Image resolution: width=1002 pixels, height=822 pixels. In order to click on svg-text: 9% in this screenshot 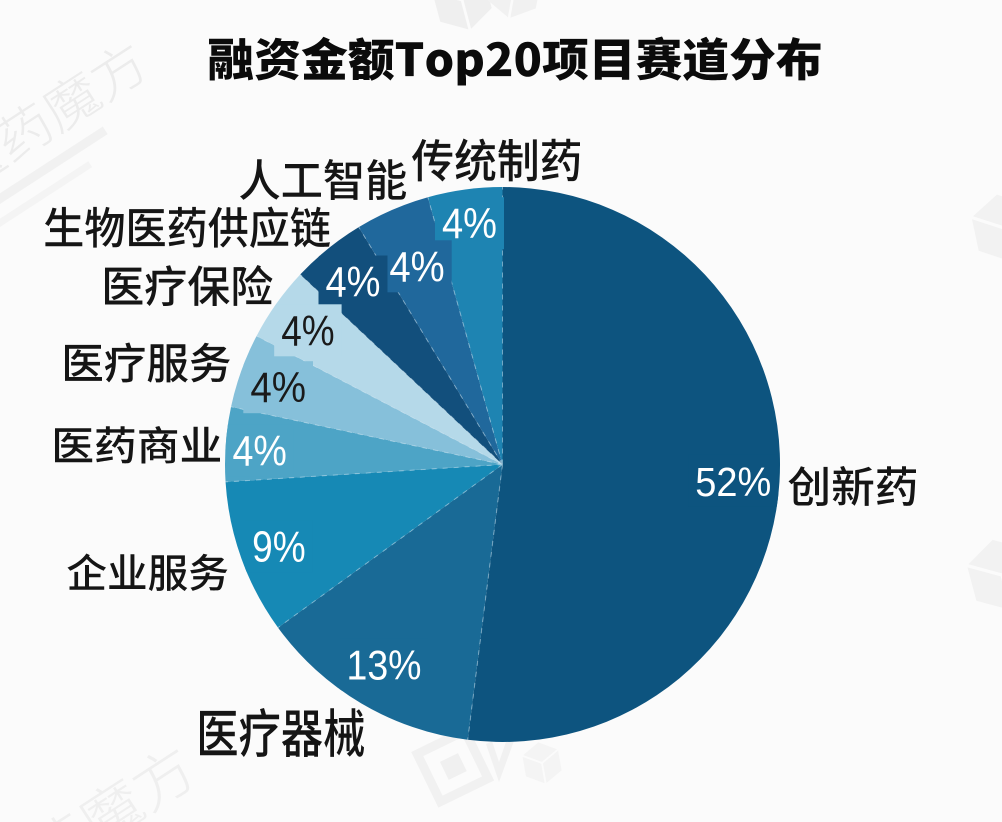, I will do `click(279, 546)`.